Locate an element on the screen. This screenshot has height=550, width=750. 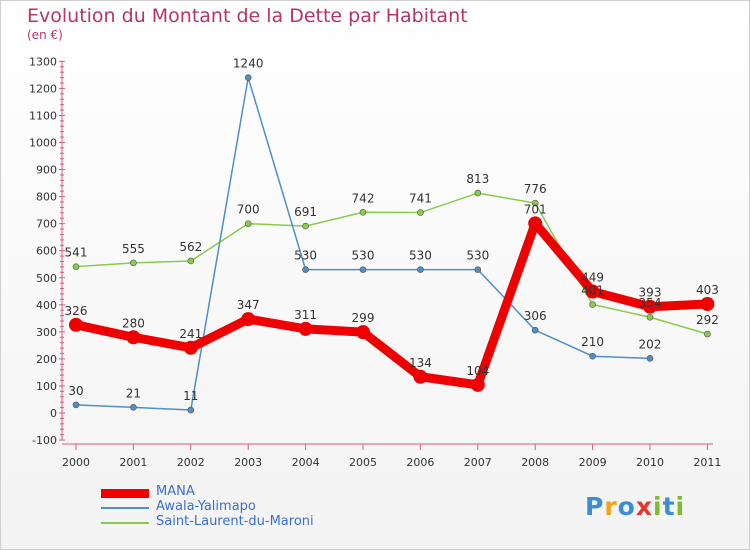
data-label: 311 is located at coordinates (305, 315).